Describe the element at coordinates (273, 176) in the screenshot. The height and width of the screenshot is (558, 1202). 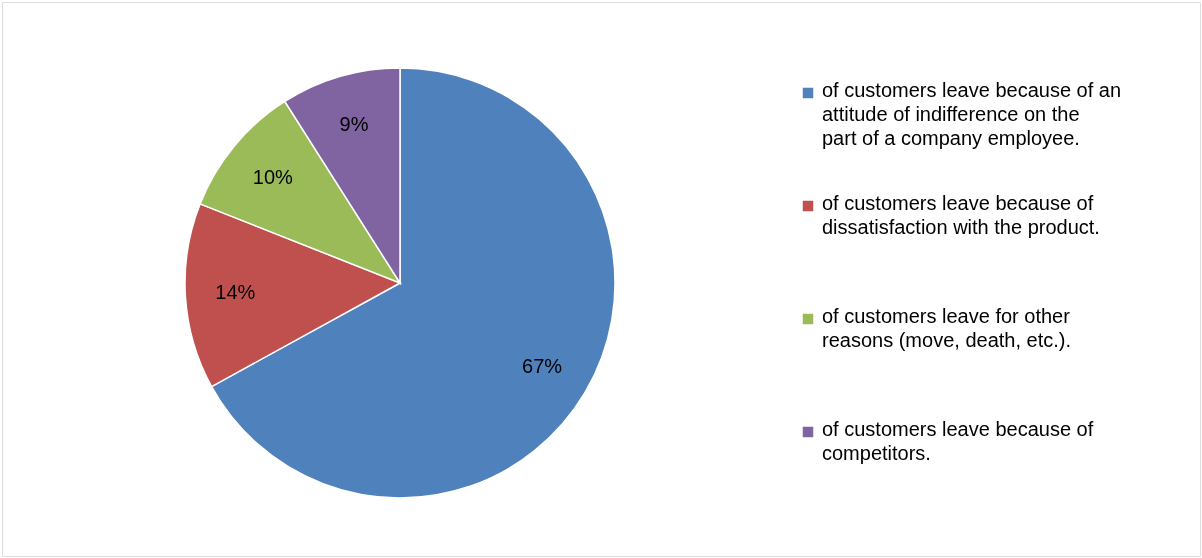
I see `data-label: 10%` at that location.